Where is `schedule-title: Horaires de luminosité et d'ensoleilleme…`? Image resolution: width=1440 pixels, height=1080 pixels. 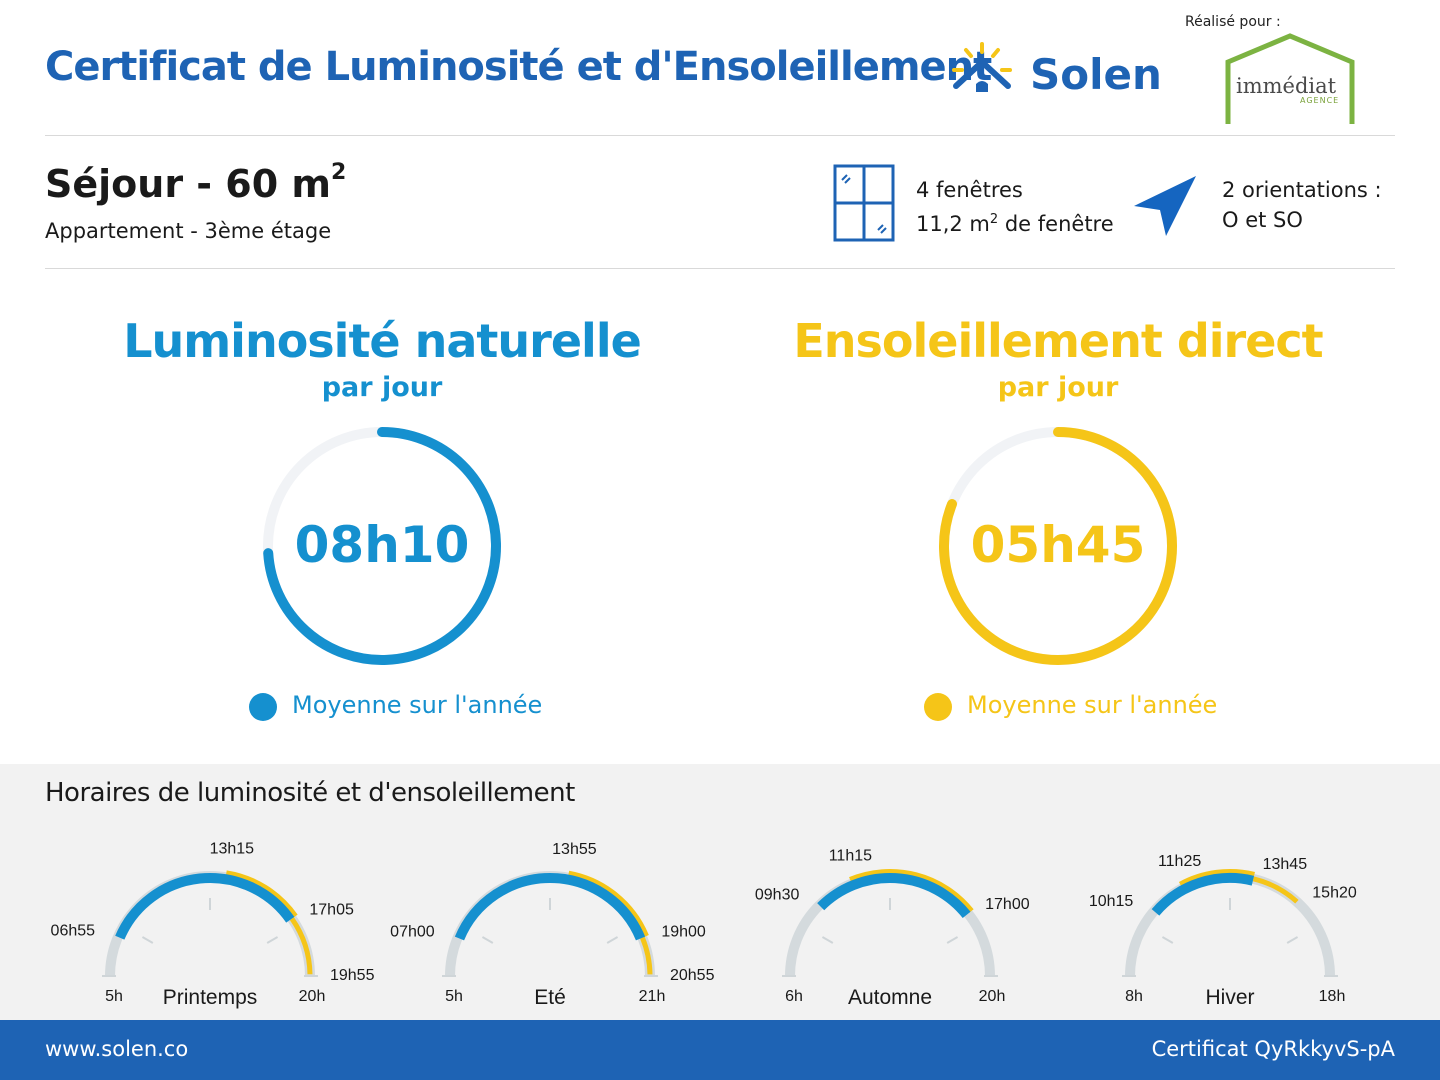
schedule-title: Horaires de luminosité et d'ensoleilleme… is located at coordinates (310, 793).